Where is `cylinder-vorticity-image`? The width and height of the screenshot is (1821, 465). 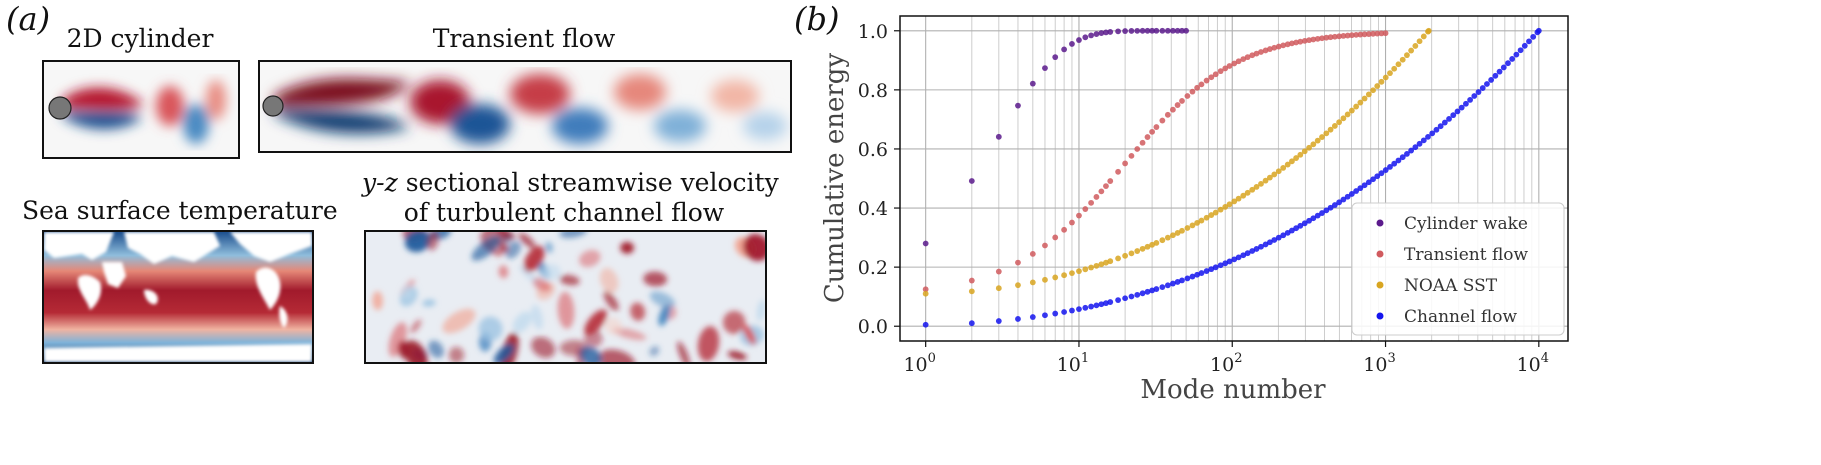 cylinder-vorticity-image is located at coordinates (141, 109).